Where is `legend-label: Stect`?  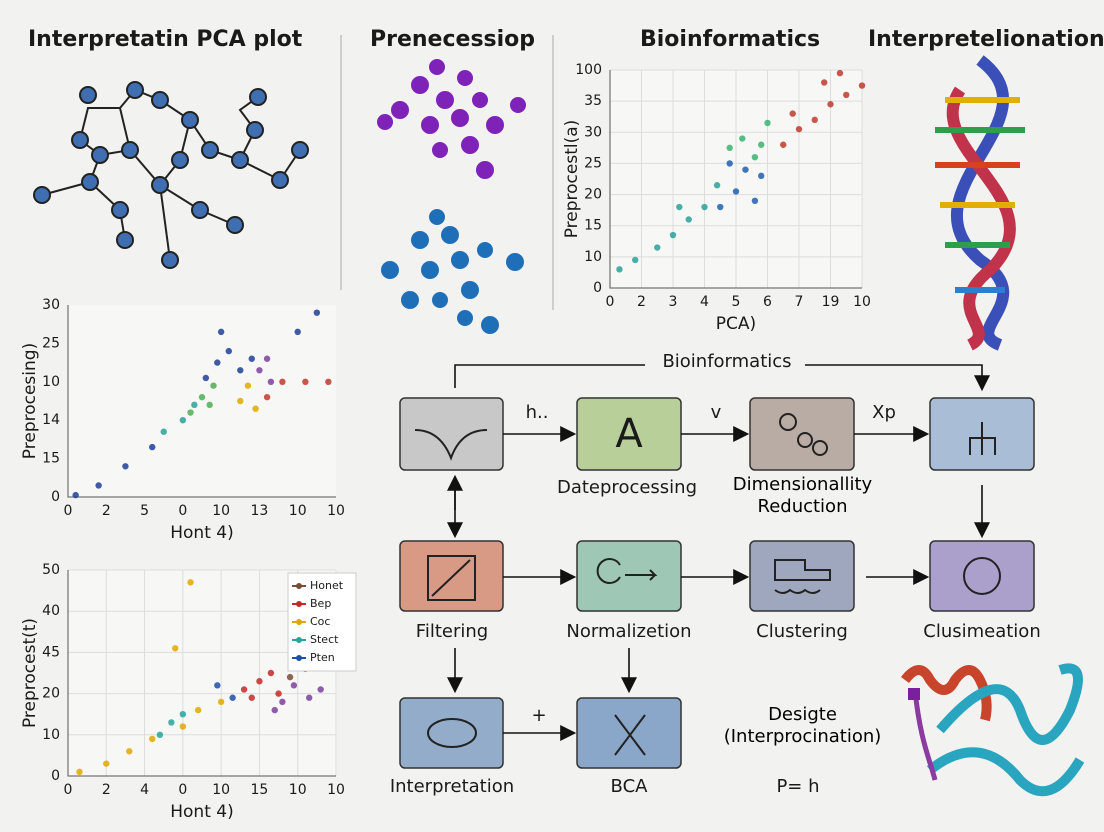
legend-label: Stect is located at coordinates (324, 639).